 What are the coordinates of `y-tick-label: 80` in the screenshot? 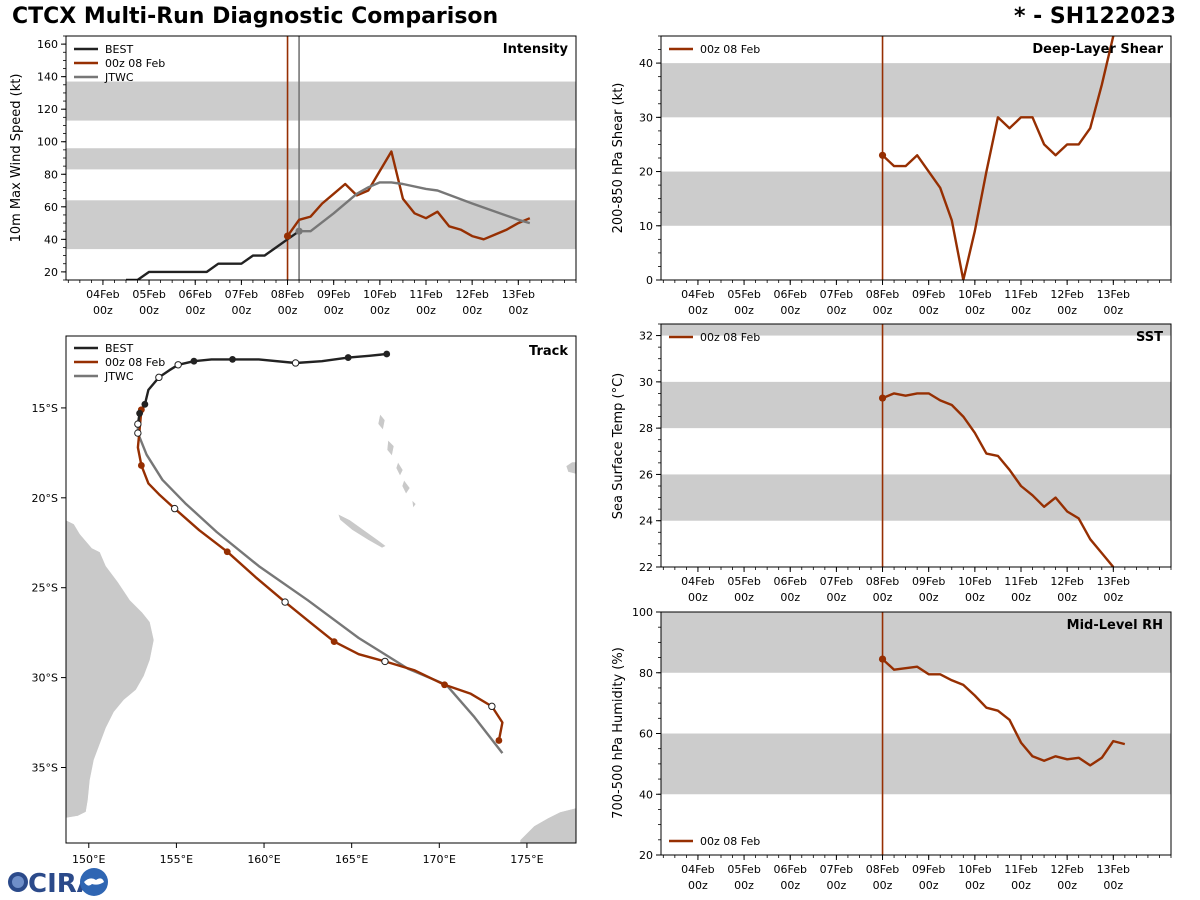 It's located at (51, 174).